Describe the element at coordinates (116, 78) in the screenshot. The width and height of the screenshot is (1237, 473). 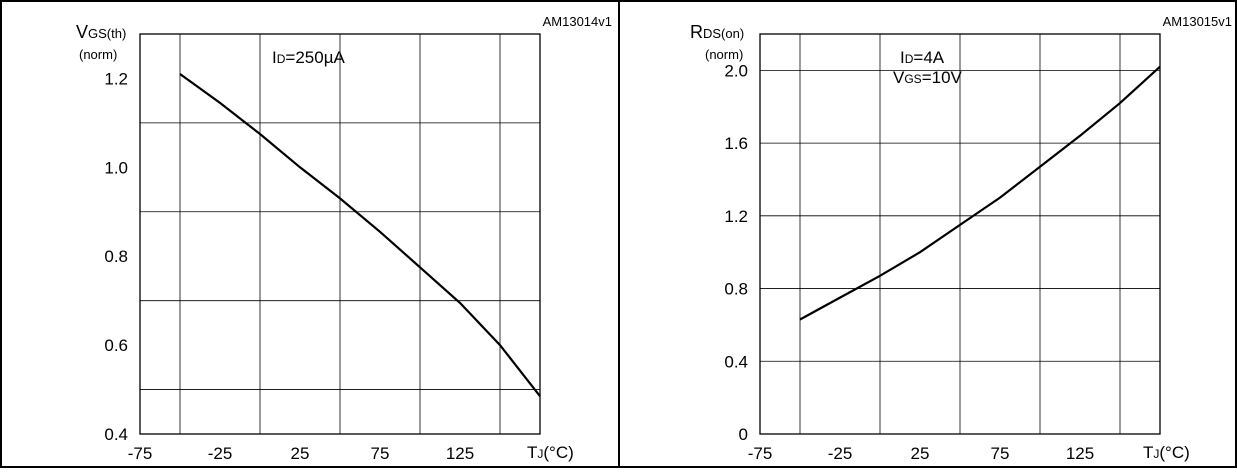
I see `y-tick-label-left: 1.2` at that location.